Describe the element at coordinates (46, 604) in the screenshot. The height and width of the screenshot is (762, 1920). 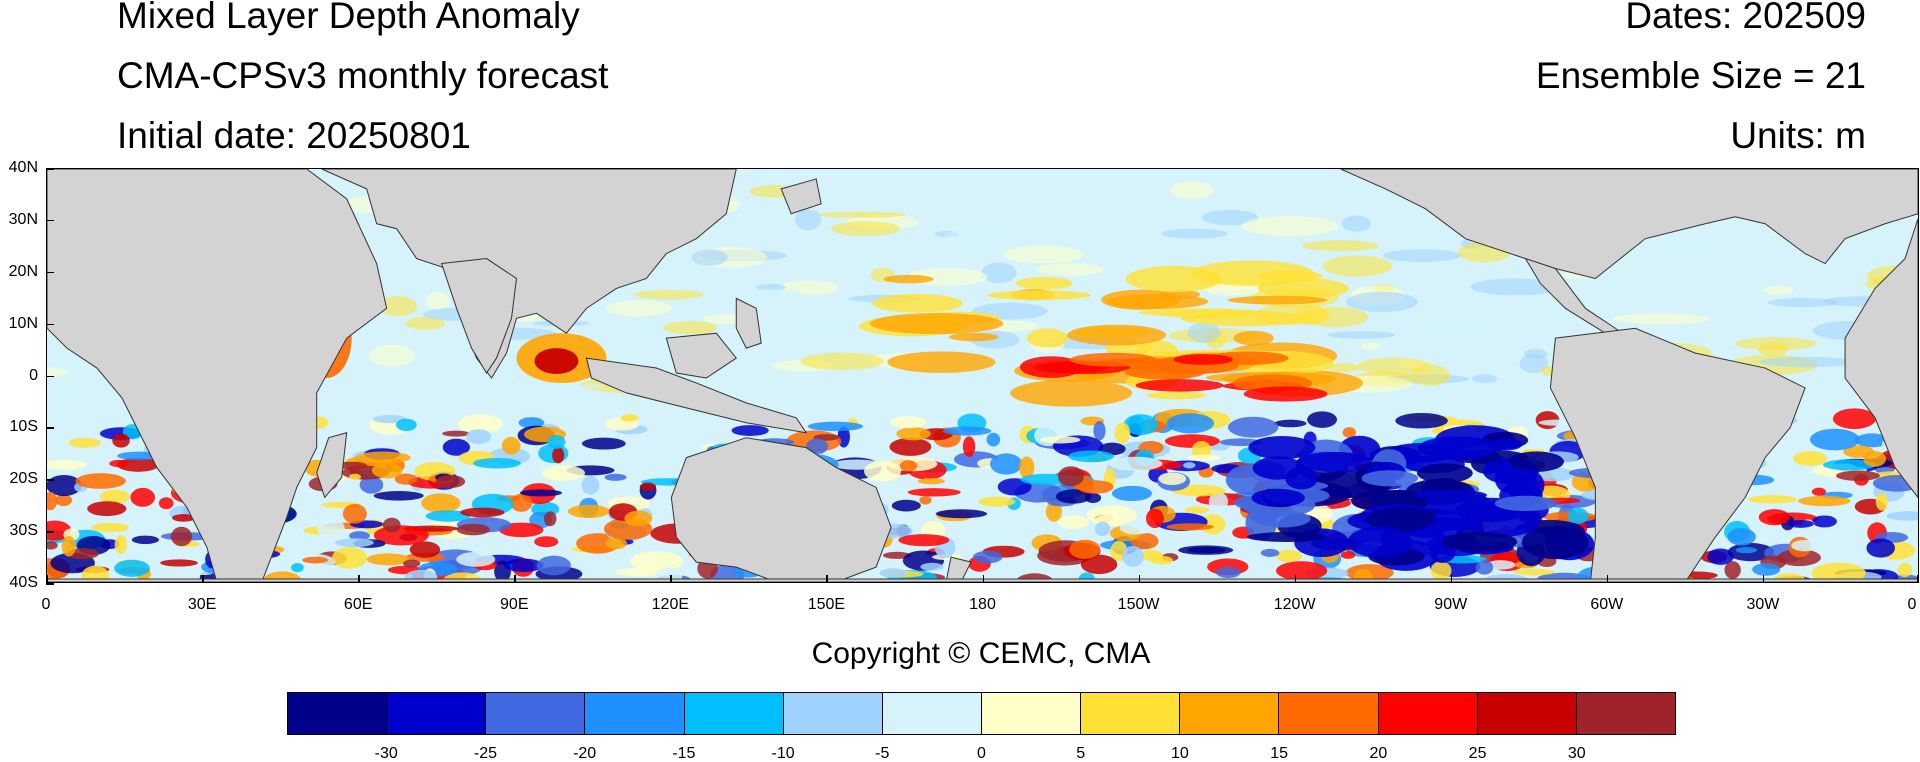
I see `lon-label: 0` at that location.